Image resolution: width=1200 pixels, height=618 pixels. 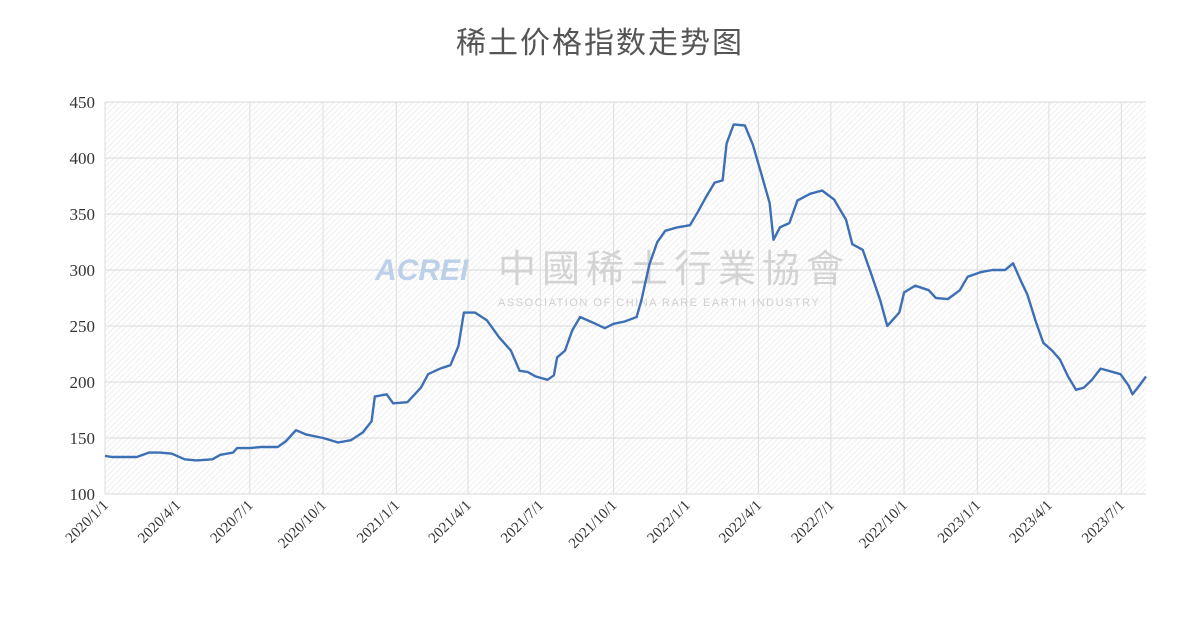 What do you see at coordinates (813, 522) in the screenshot?
I see `x-tick-label: 2022/7/1` at bounding box center [813, 522].